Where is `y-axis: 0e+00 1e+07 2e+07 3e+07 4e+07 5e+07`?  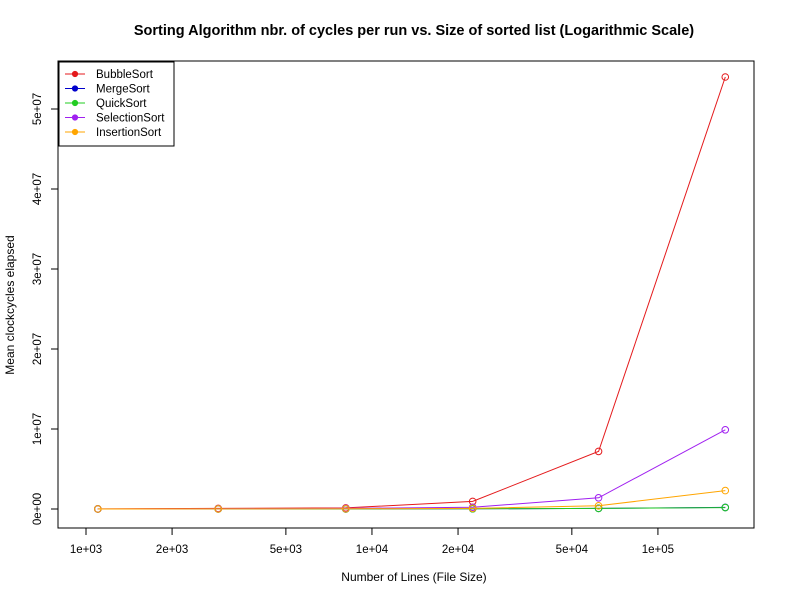
y-axis: 0e+00 1e+07 2e+07 3e+07 4e+07 5e+07 is located at coordinates (45, 309).